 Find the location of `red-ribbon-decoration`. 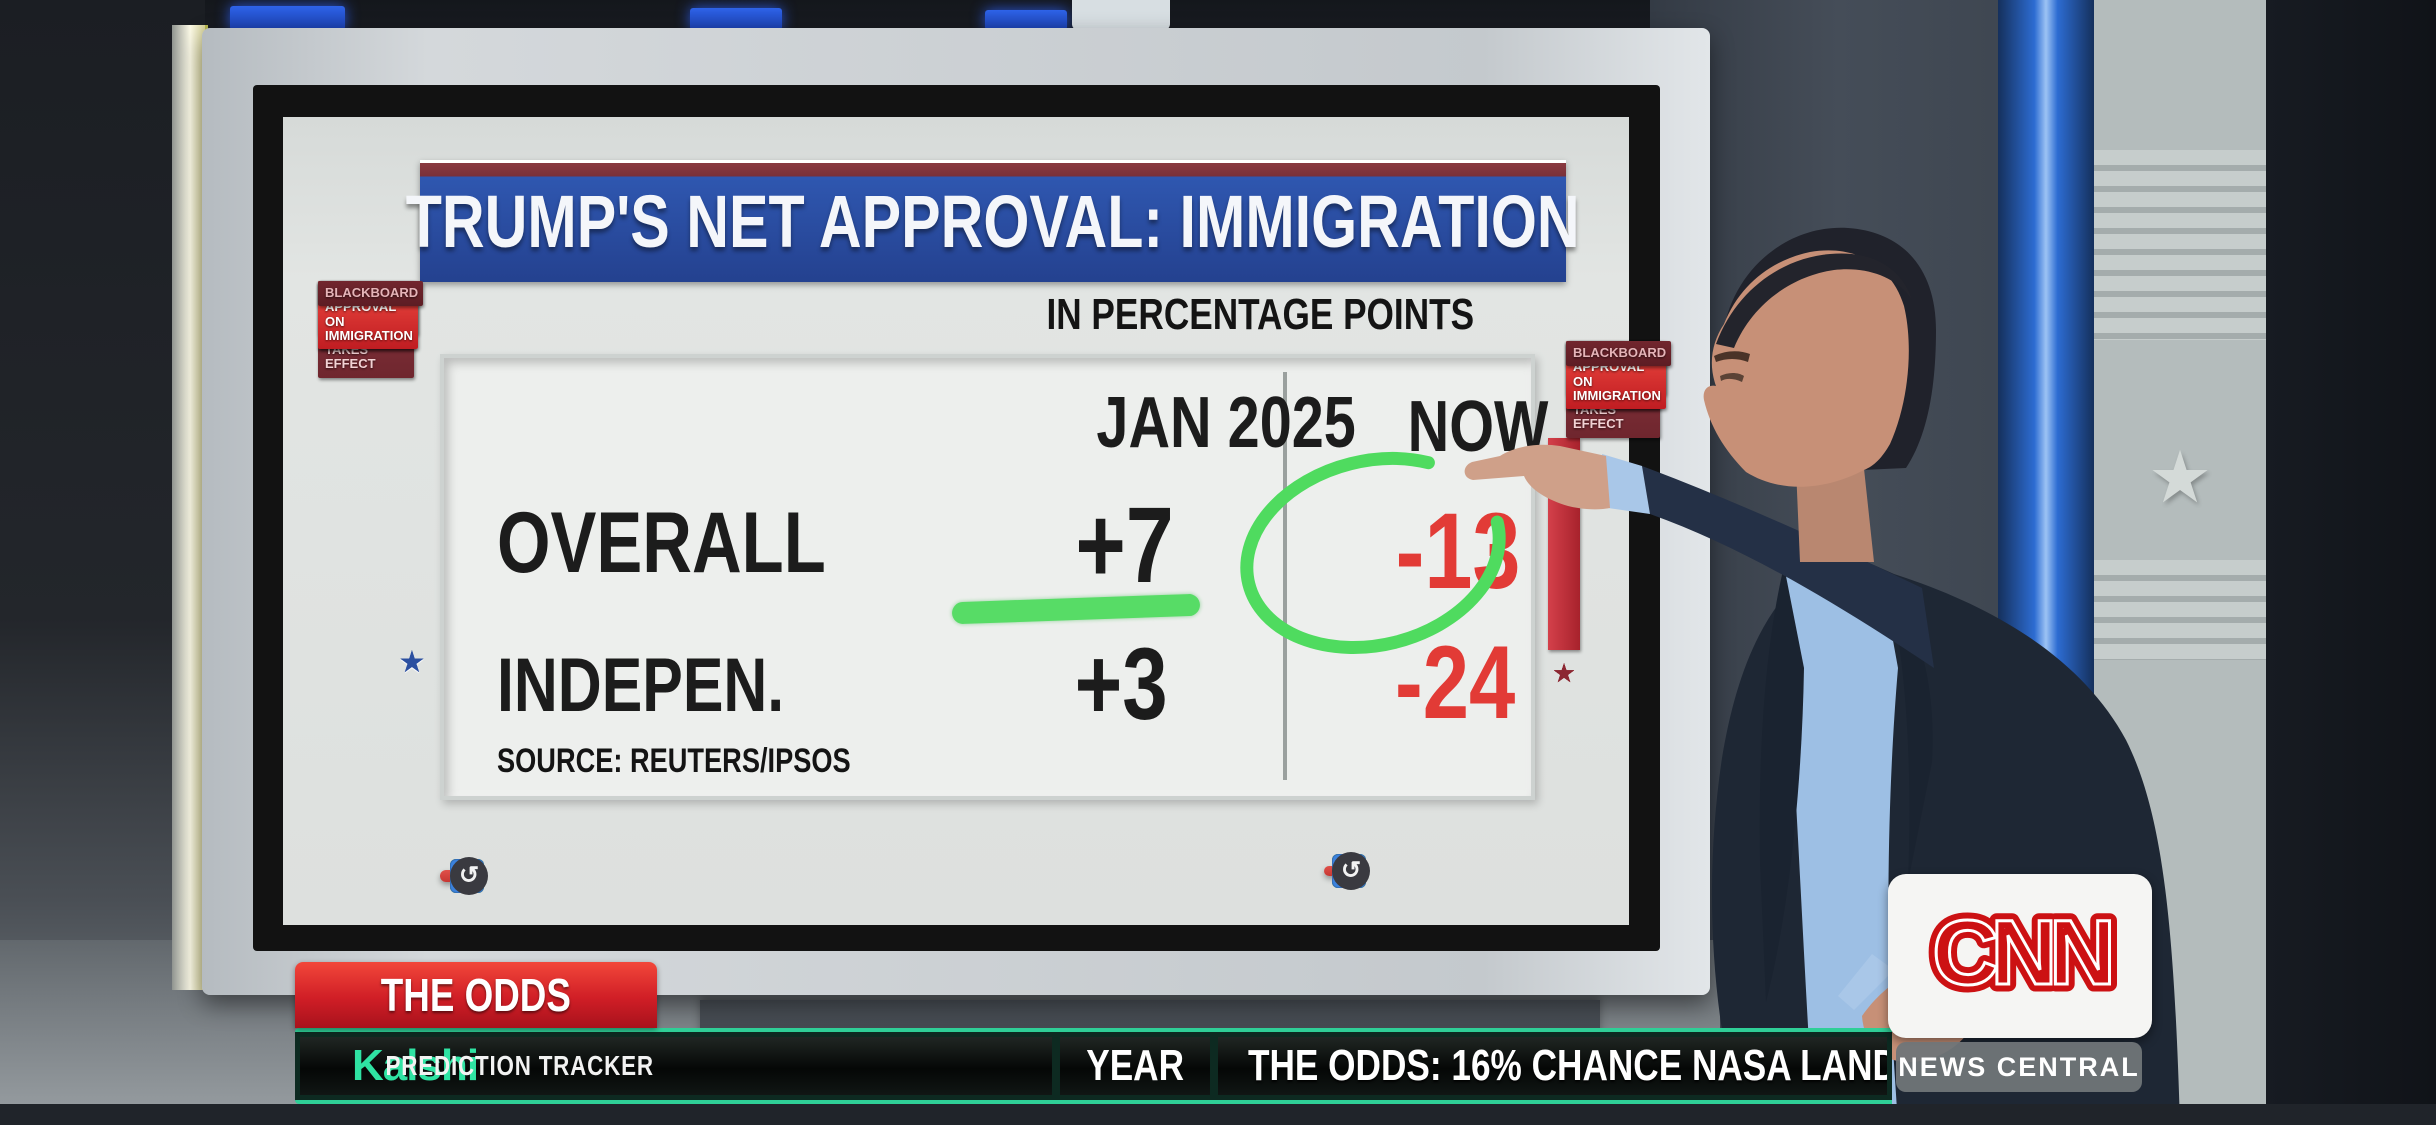

red-ribbon-decoration is located at coordinates (1564, 544).